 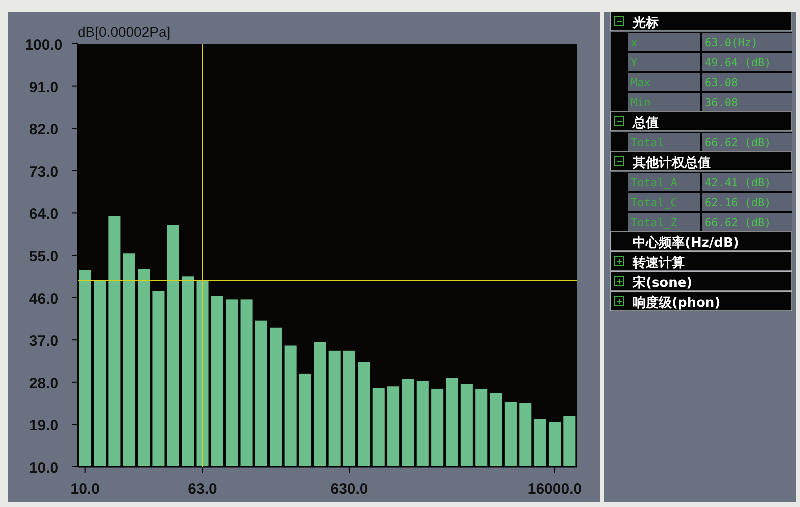 What do you see at coordinates (44, 383) in the screenshot?
I see `y-tick-label: 28.0` at bounding box center [44, 383].